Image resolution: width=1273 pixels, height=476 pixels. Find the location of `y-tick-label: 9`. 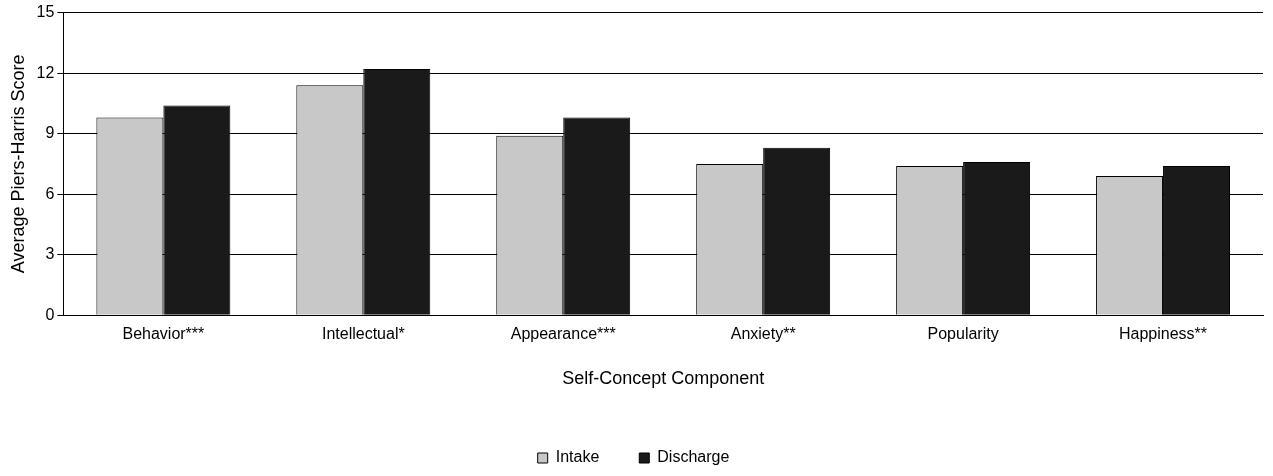

y-tick-label: 9 is located at coordinates (50, 133).